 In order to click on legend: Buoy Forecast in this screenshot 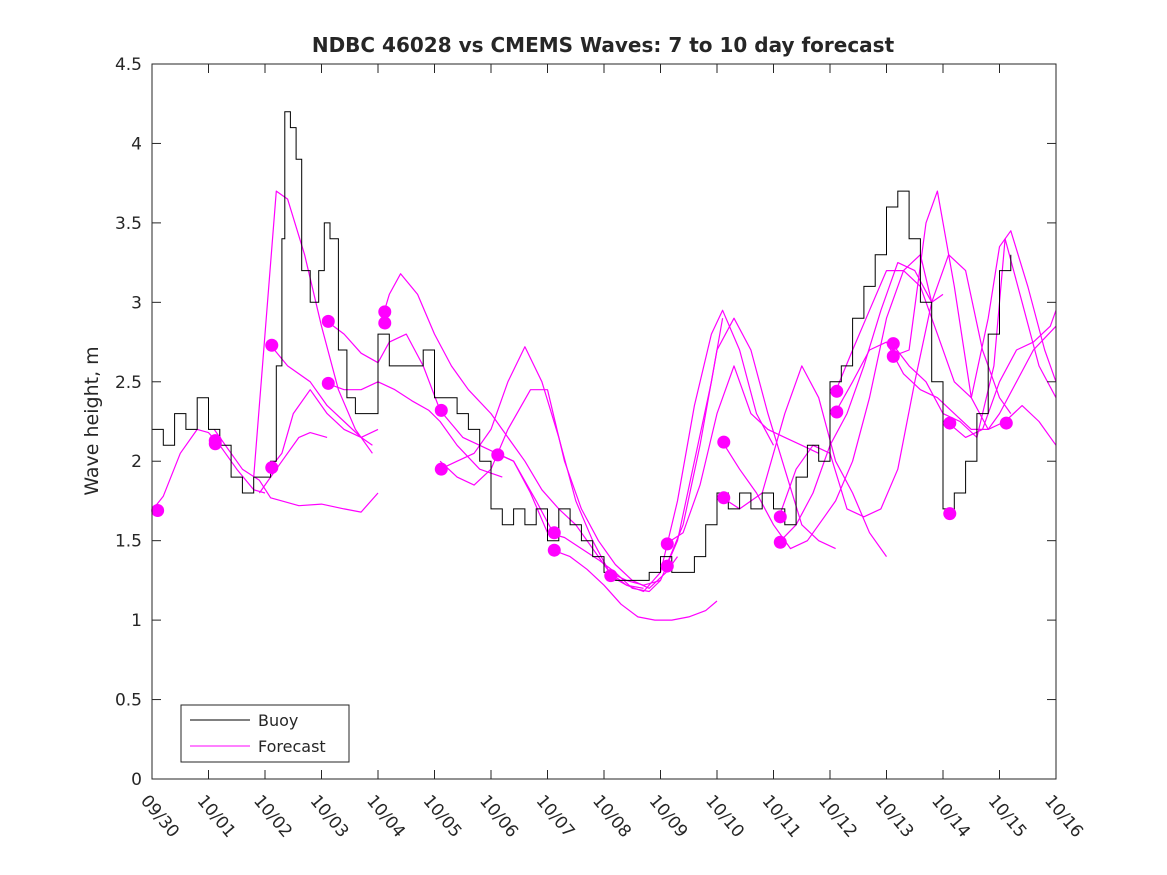, I will do `click(265, 733)`.